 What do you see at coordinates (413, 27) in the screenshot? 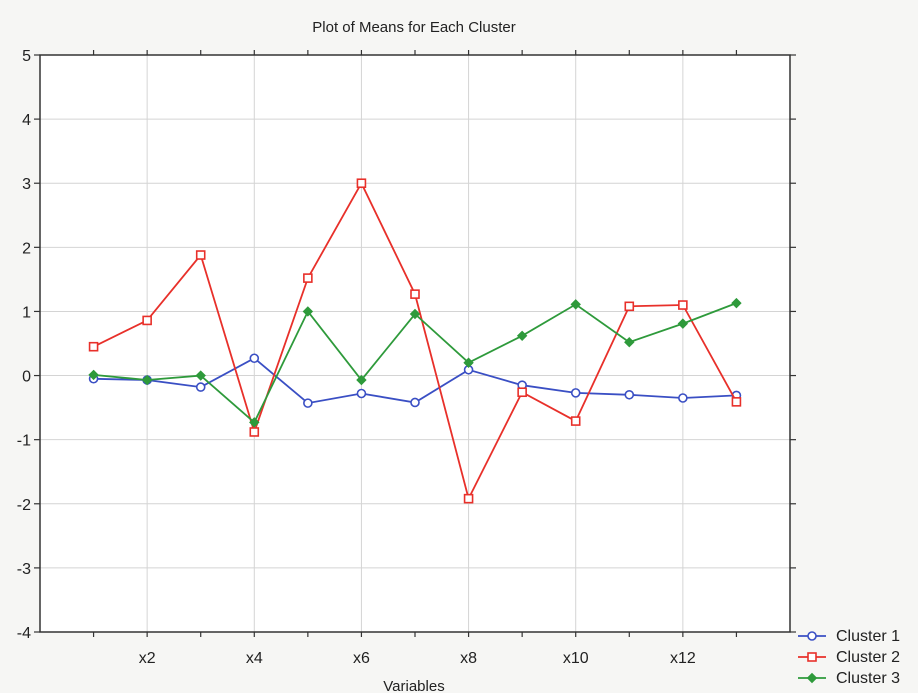
I see `chart-title: Plot of Means for Each Cluster` at bounding box center [413, 27].